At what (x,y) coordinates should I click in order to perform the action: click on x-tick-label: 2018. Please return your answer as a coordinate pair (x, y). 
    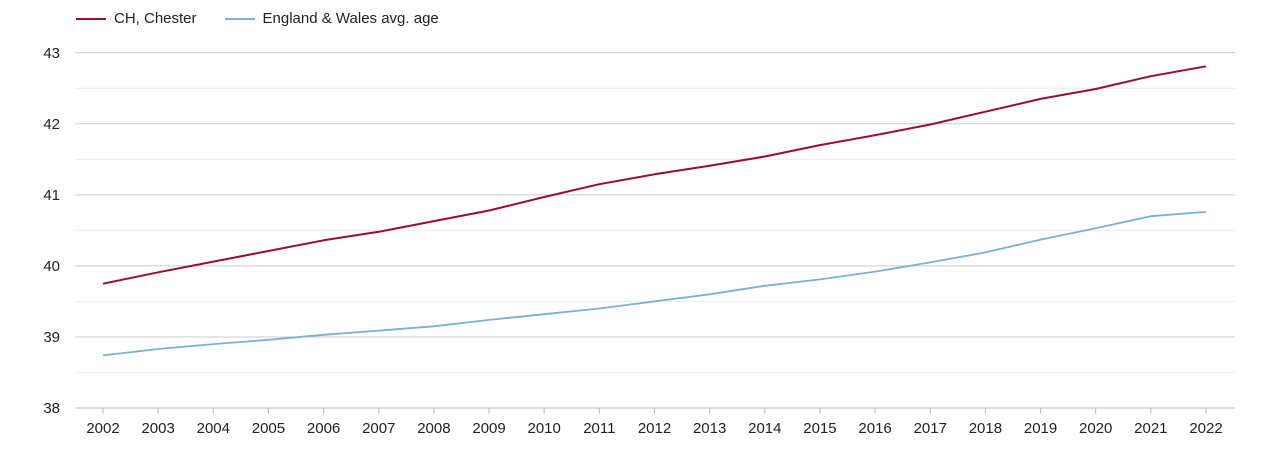
    Looking at the image, I should click on (985, 428).